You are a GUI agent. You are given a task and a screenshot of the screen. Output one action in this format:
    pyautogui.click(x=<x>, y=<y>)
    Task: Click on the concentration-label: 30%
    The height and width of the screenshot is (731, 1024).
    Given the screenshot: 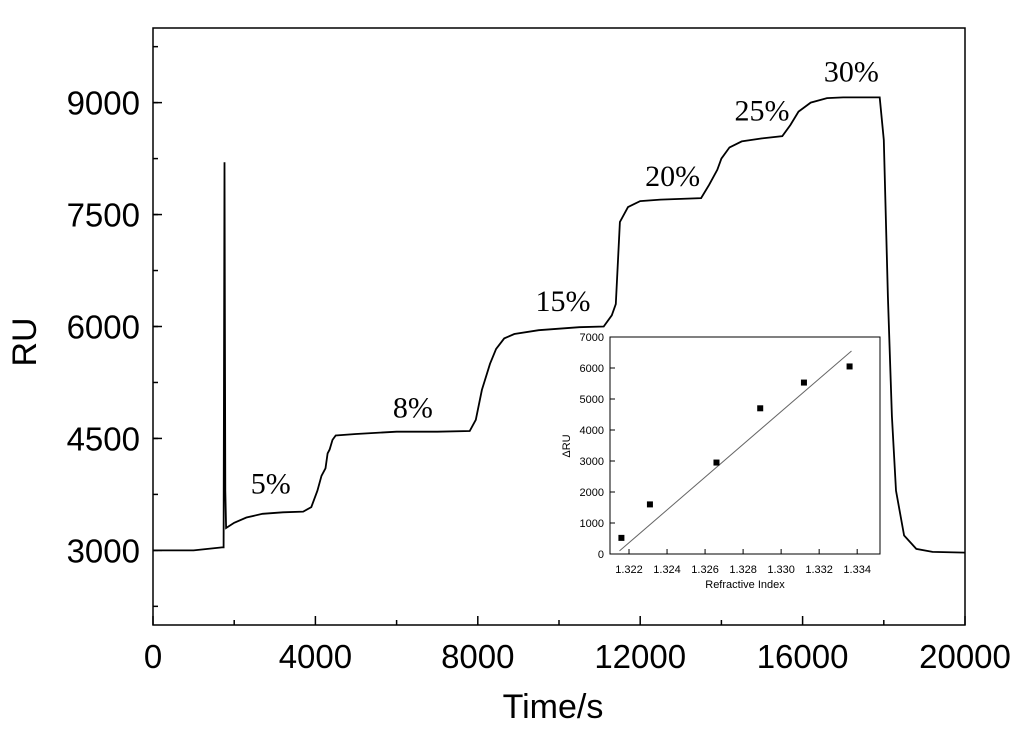 What is the action you would take?
    pyautogui.click(x=851, y=72)
    